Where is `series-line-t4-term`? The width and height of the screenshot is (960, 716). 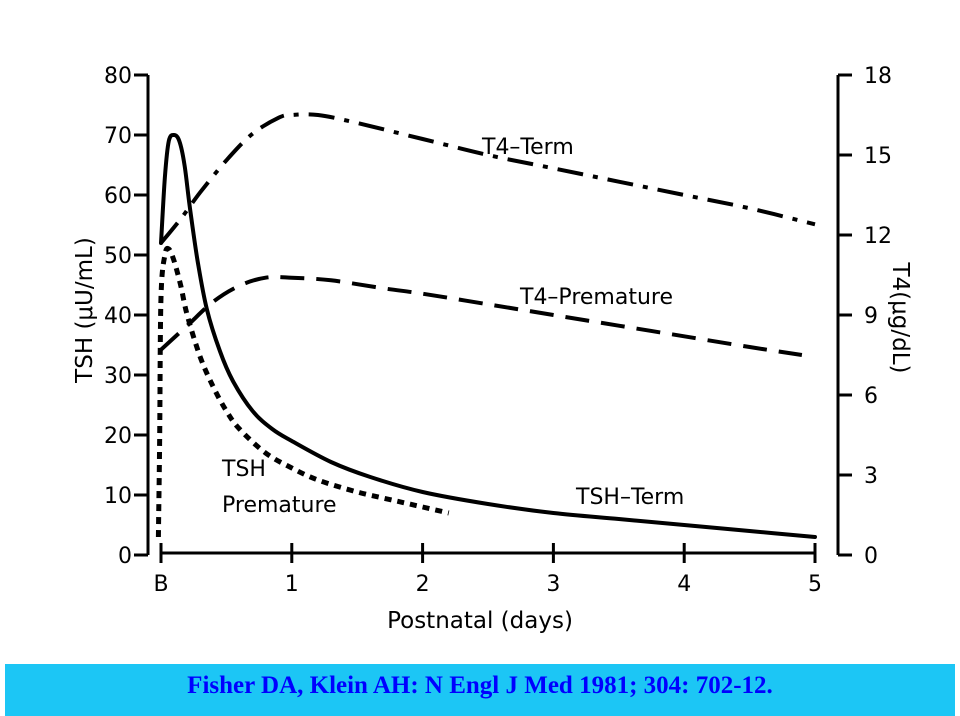 series-line-t4-term is located at coordinates (487, 178).